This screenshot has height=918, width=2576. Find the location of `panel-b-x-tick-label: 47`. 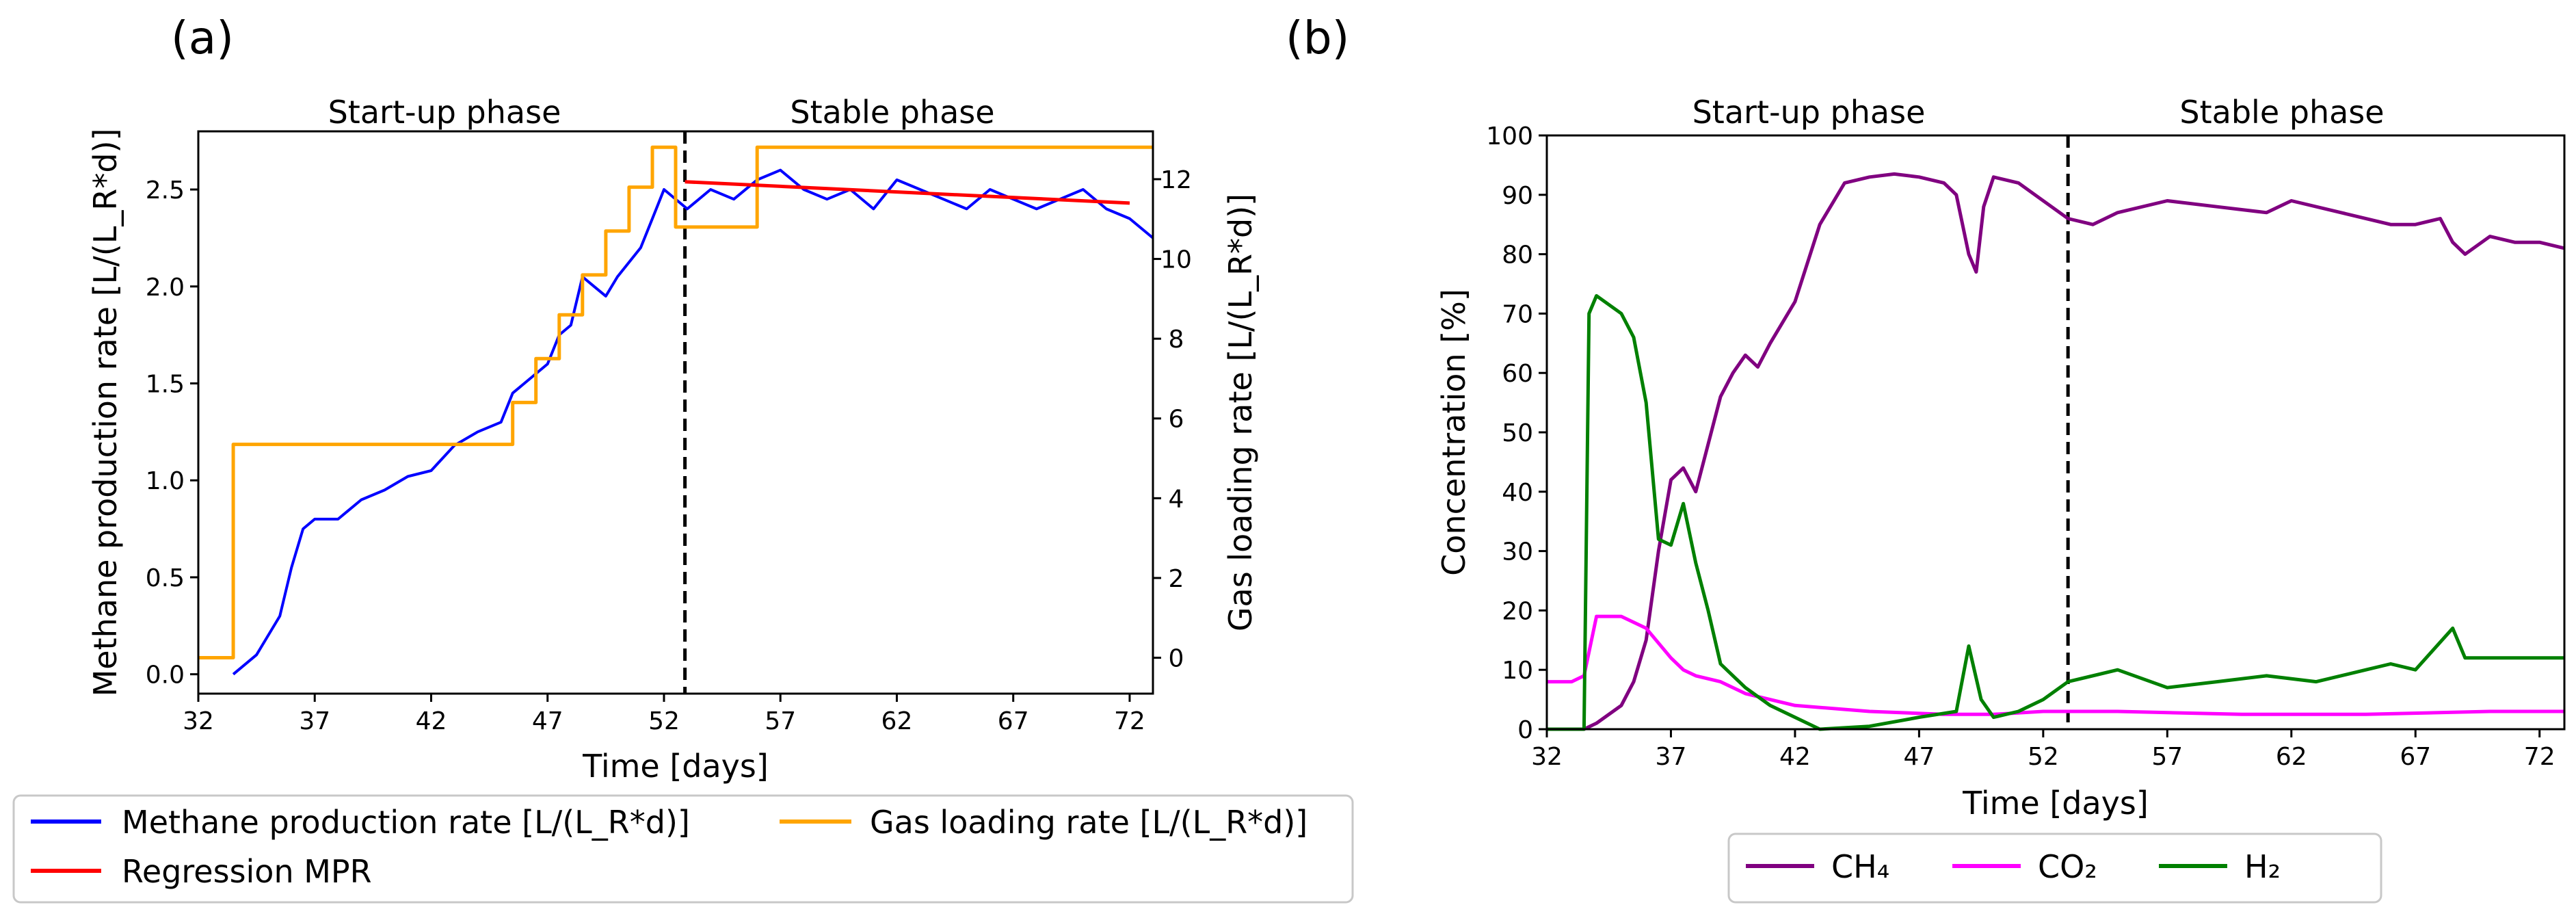

panel-b-x-tick-label: 47 is located at coordinates (1919, 757).